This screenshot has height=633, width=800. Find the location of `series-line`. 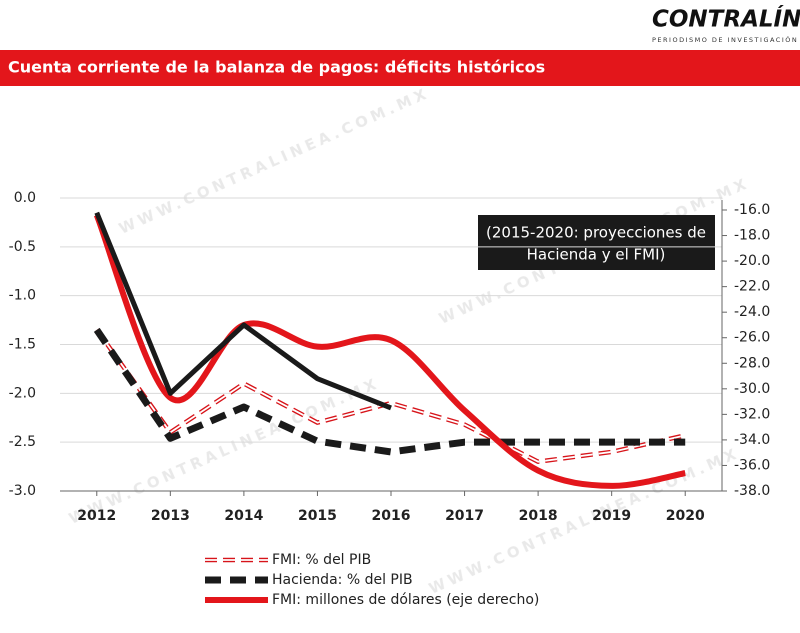

series-line is located at coordinates (243, 311).